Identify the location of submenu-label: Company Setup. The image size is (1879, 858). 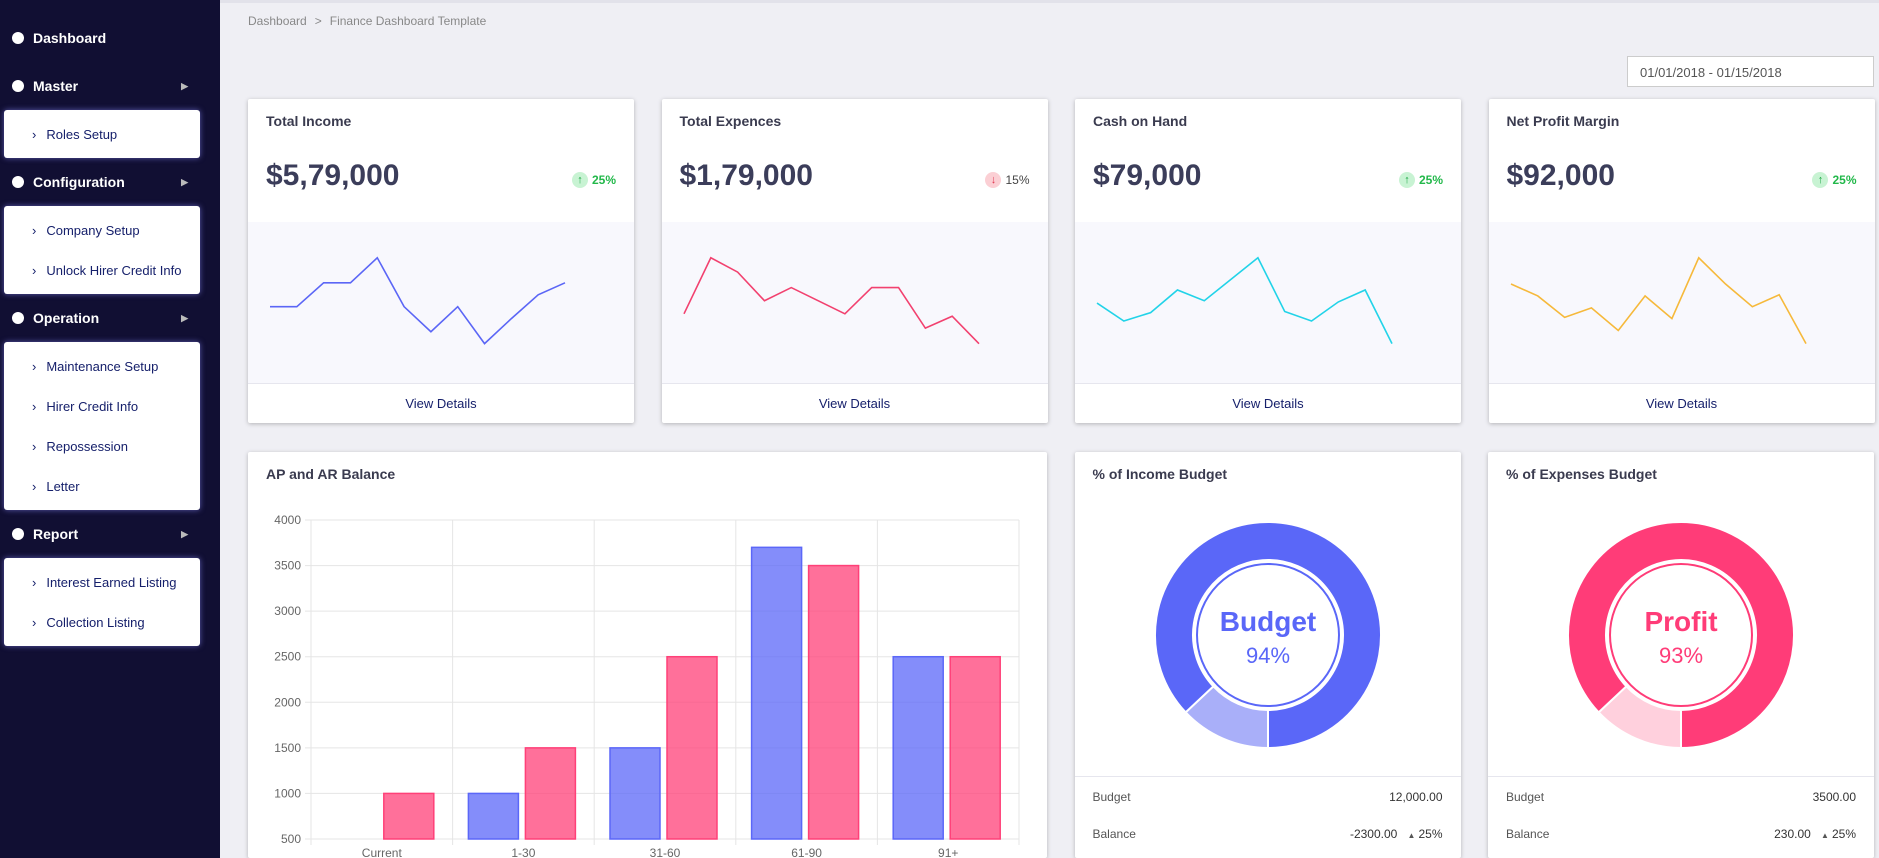
(93, 230).